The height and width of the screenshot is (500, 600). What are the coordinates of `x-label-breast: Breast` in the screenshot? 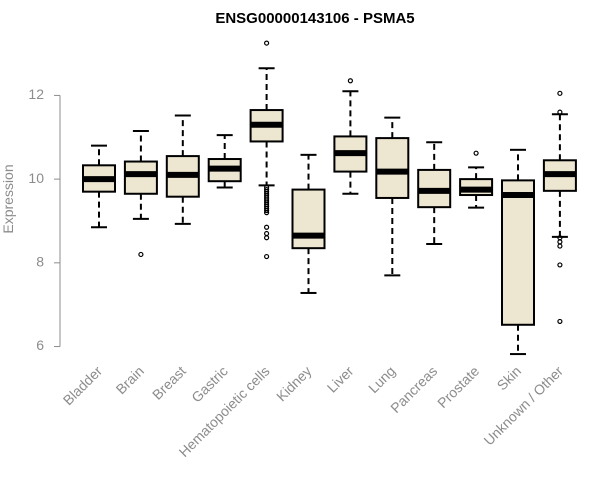 It's located at (169, 383).